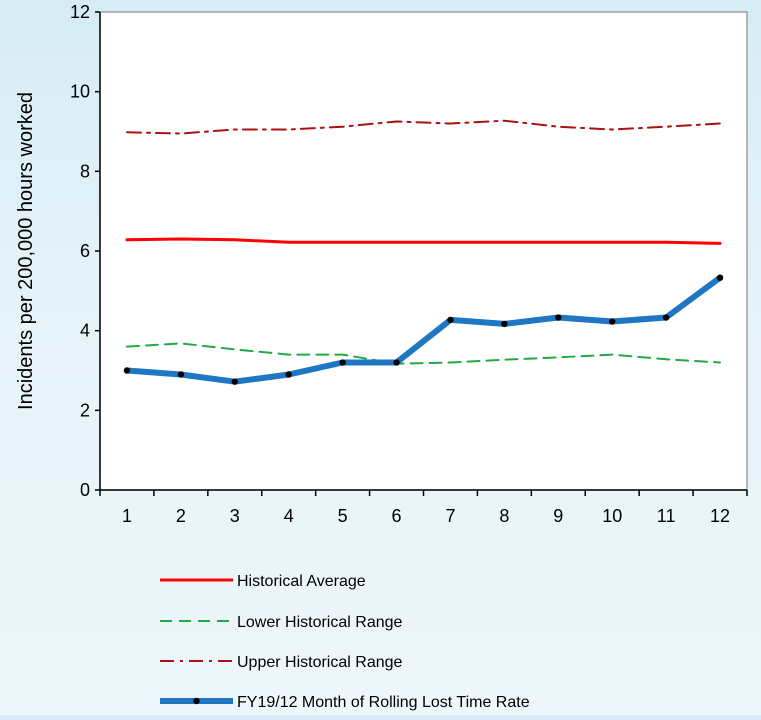 This screenshot has height=720, width=761. I want to click on x-tick-label: 8, so click(504, 516).